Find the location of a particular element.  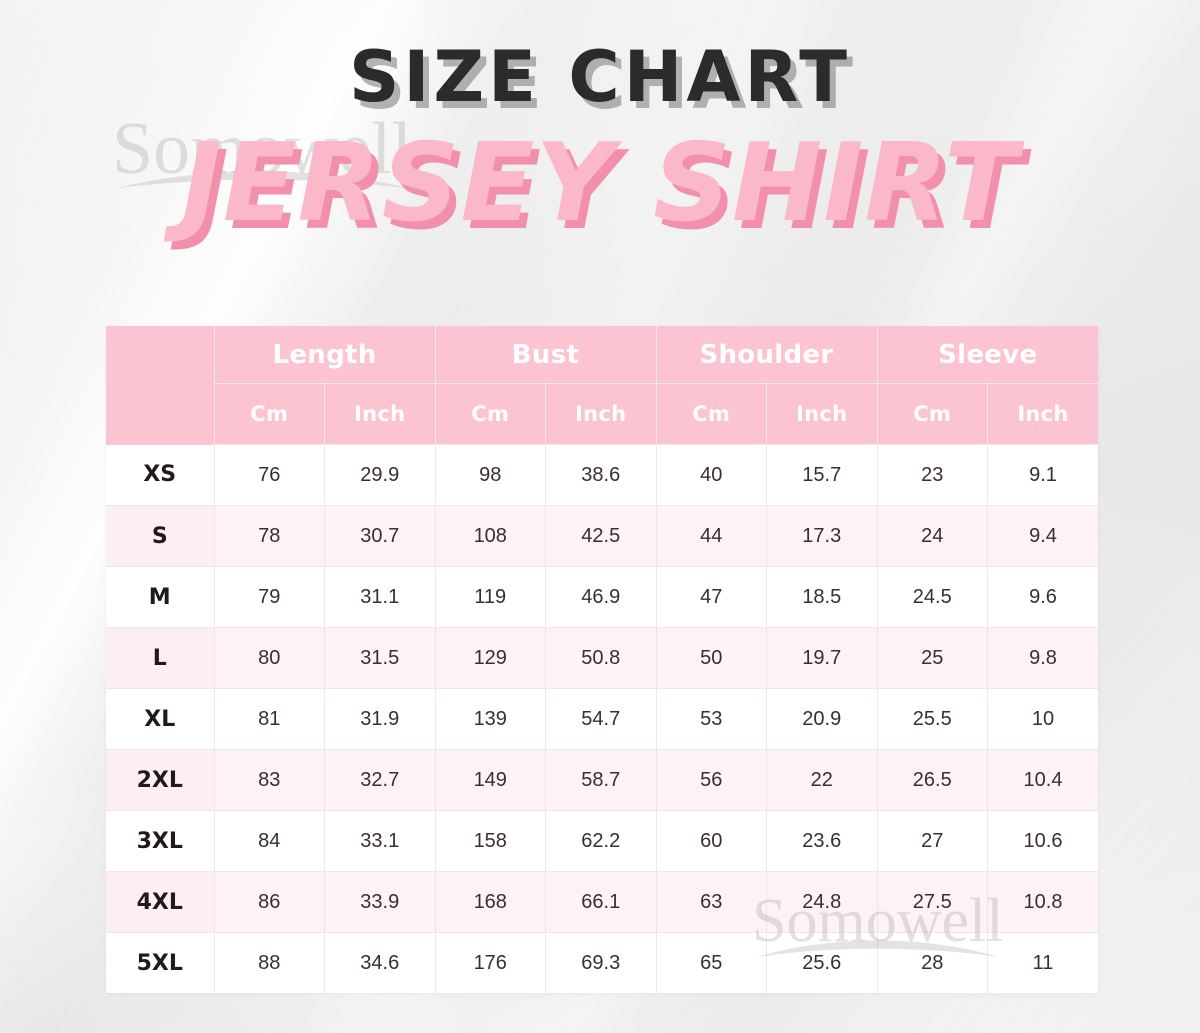

cell-length-inch: 33.1 is located at coordinates (380, 841).